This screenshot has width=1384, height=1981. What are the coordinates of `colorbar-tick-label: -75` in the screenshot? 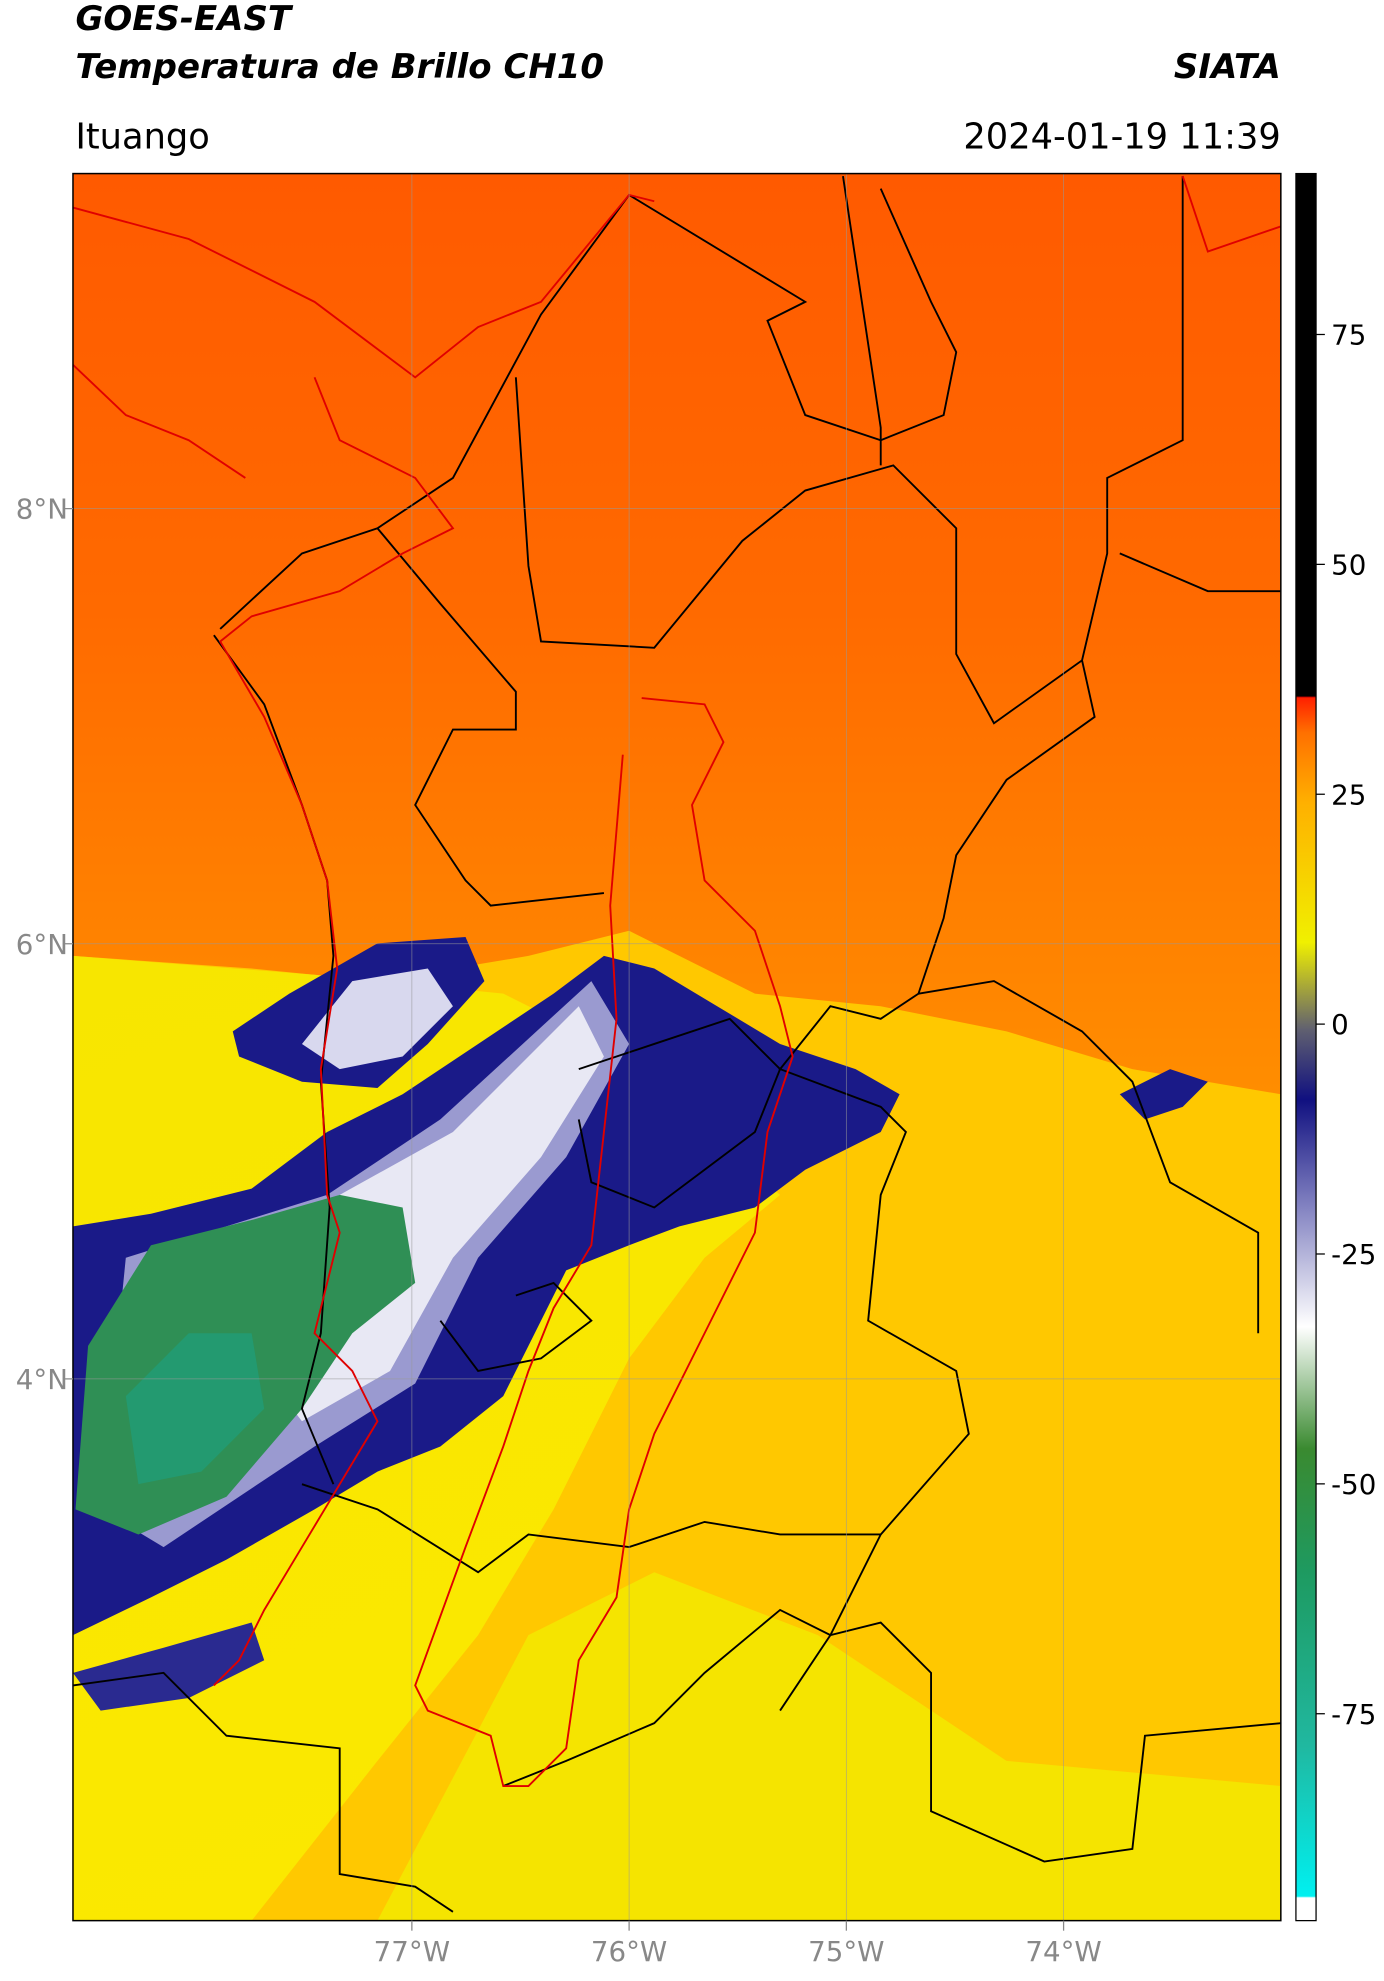 It's located at (1353, 1714).